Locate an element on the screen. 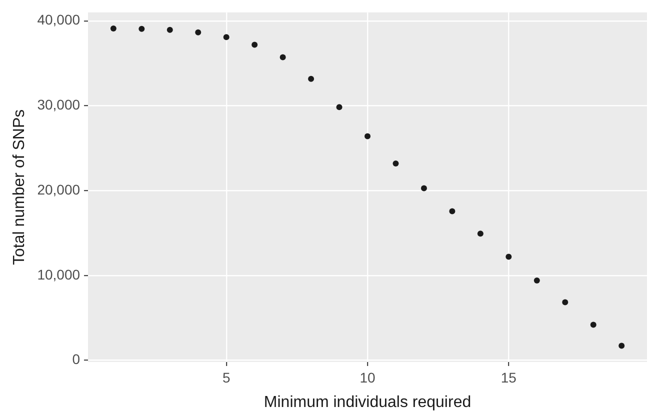  y-tick-label: 30,000 is located at coordinates (58, 104).